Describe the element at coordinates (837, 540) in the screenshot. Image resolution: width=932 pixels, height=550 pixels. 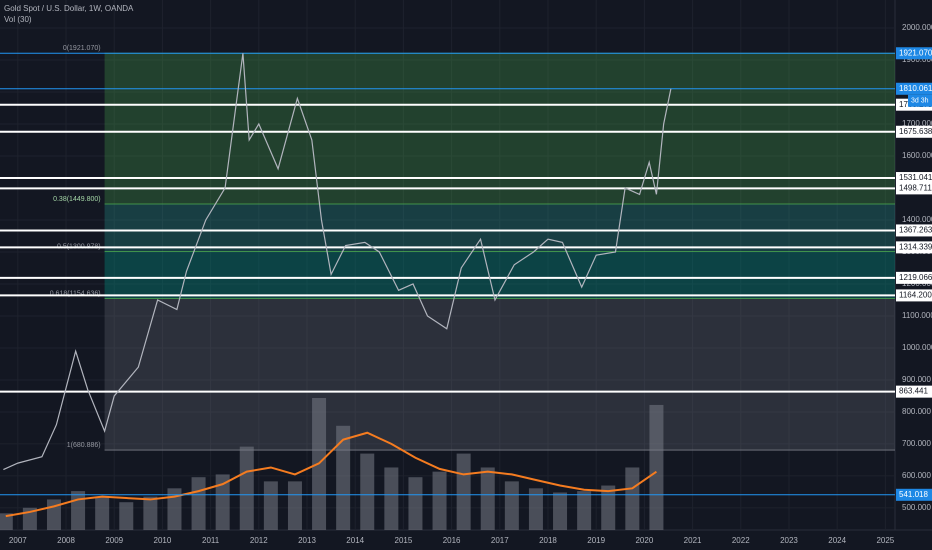
I see `x-tick-label: 2024` at that location.